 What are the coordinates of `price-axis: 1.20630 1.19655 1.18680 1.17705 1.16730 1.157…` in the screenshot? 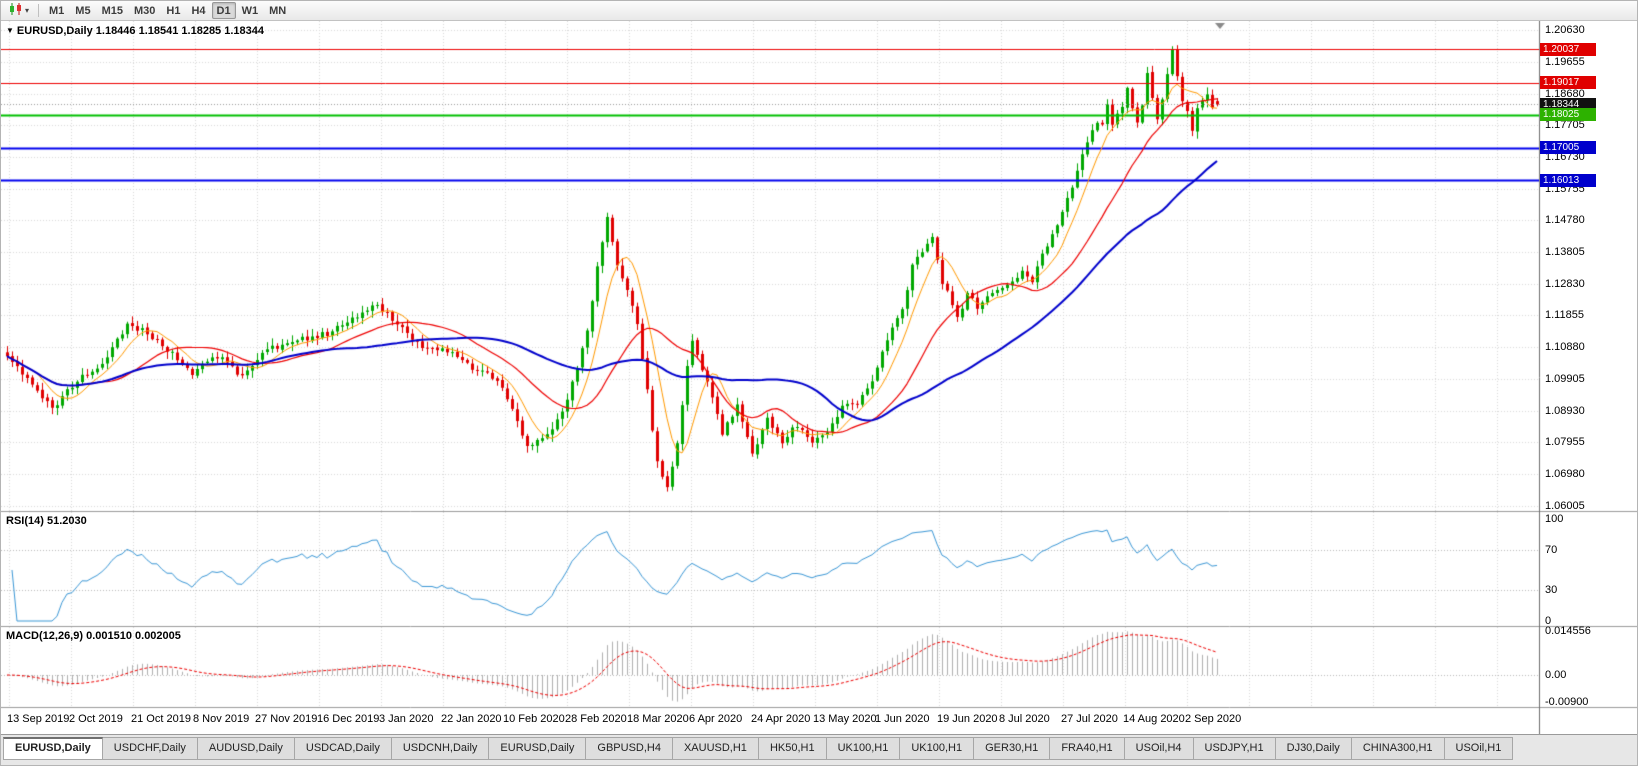 It's located at (1588, 377).